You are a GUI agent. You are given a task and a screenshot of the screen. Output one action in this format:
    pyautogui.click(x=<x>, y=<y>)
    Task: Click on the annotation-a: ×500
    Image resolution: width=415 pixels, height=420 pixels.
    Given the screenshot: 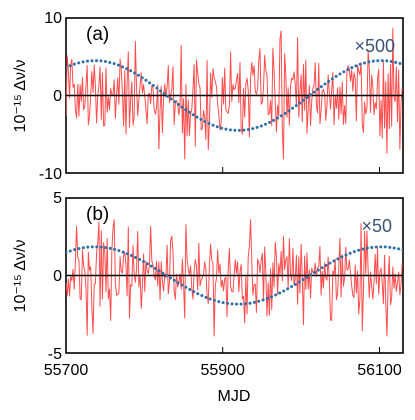 What is the action you would take?
    pyautogui.click(x=374, y=46)
    